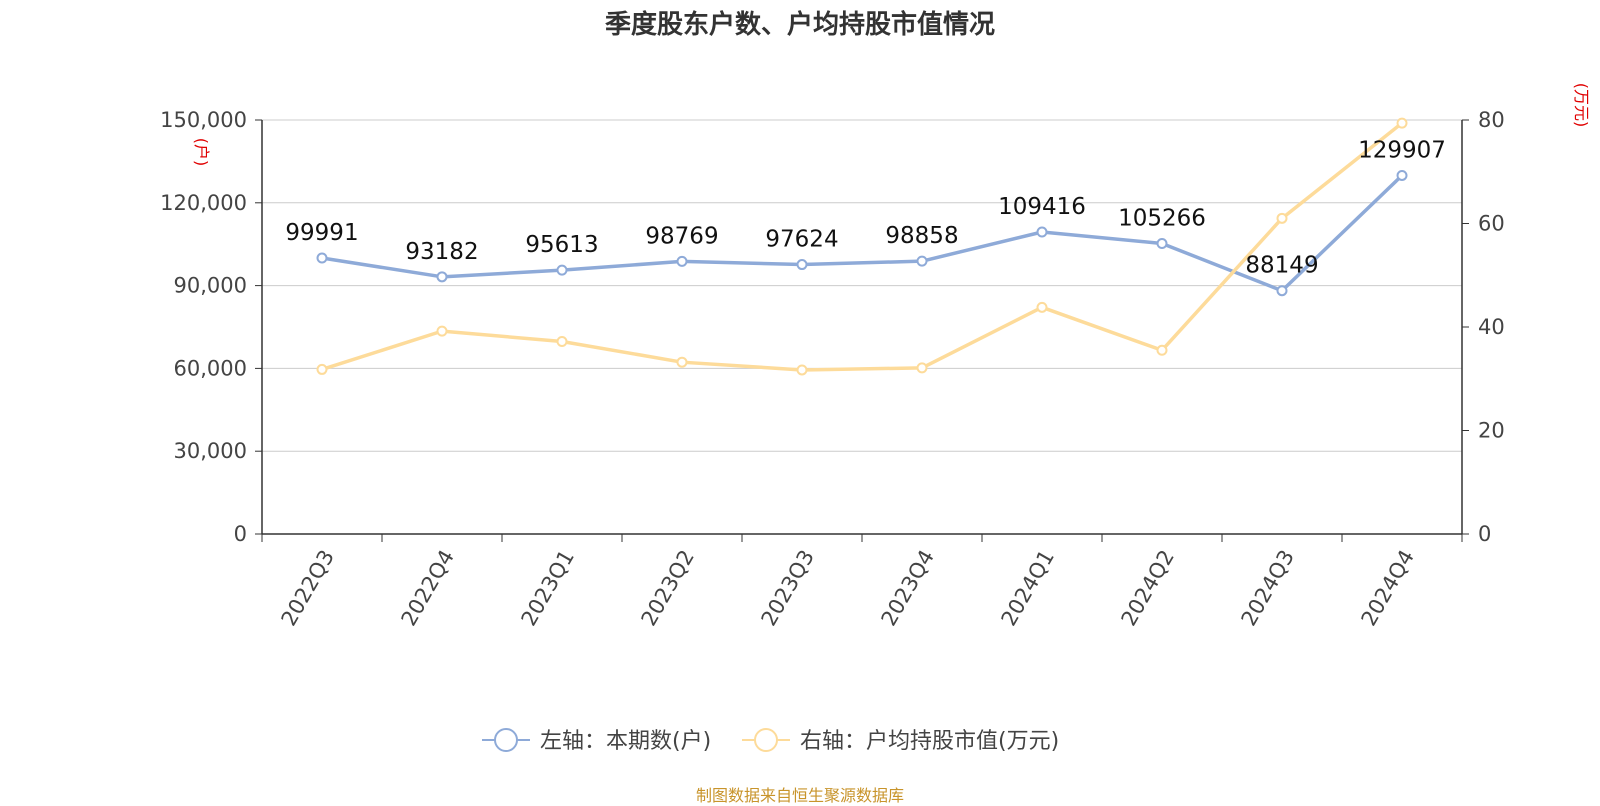 Image resolution: width=1600 pixels, height=806 pixels. I want to click on x-tick-label: 2024Q4, so click(1388, 588).